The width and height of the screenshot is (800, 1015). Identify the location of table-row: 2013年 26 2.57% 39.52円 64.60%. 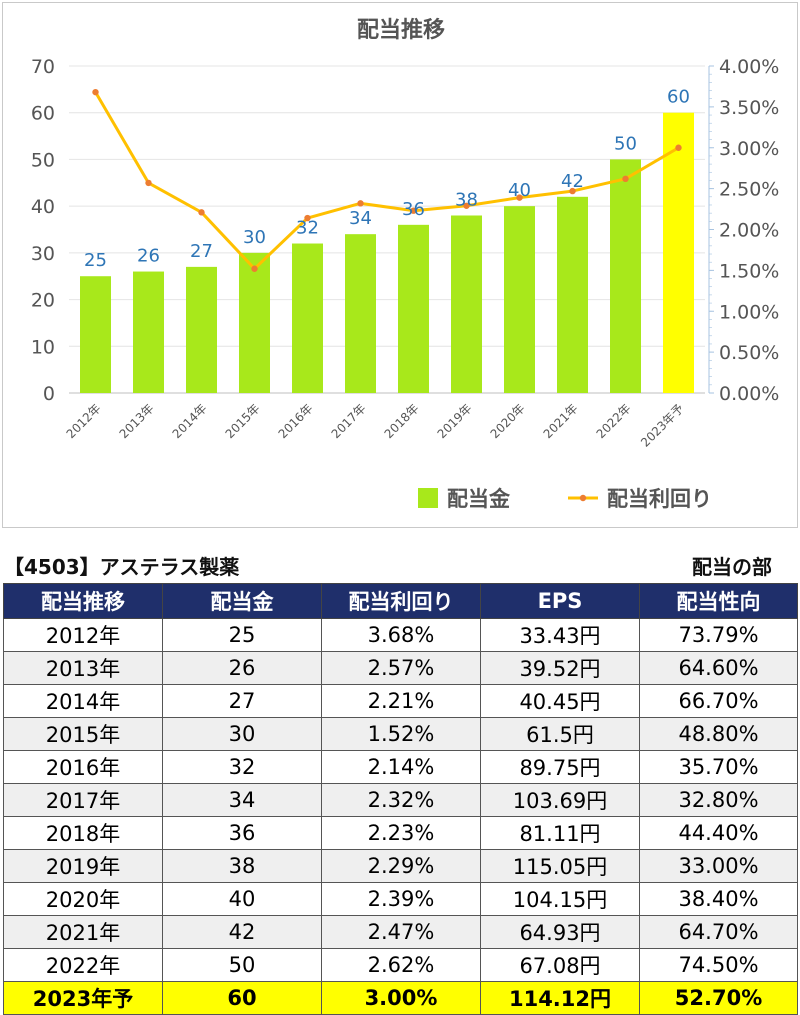
(400, 668).